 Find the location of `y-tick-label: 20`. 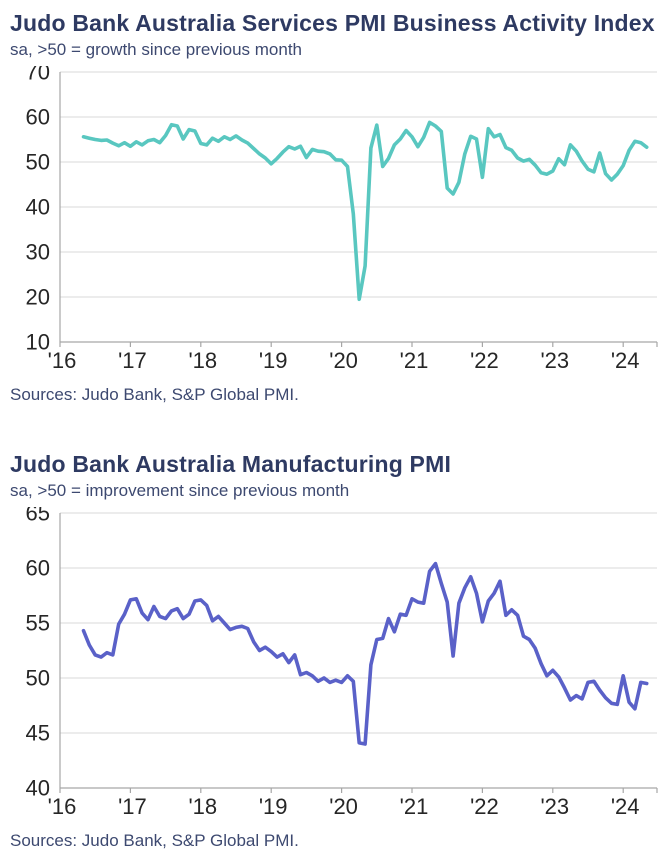

y-tick-label: 20 is located at coordinates (38, 297).